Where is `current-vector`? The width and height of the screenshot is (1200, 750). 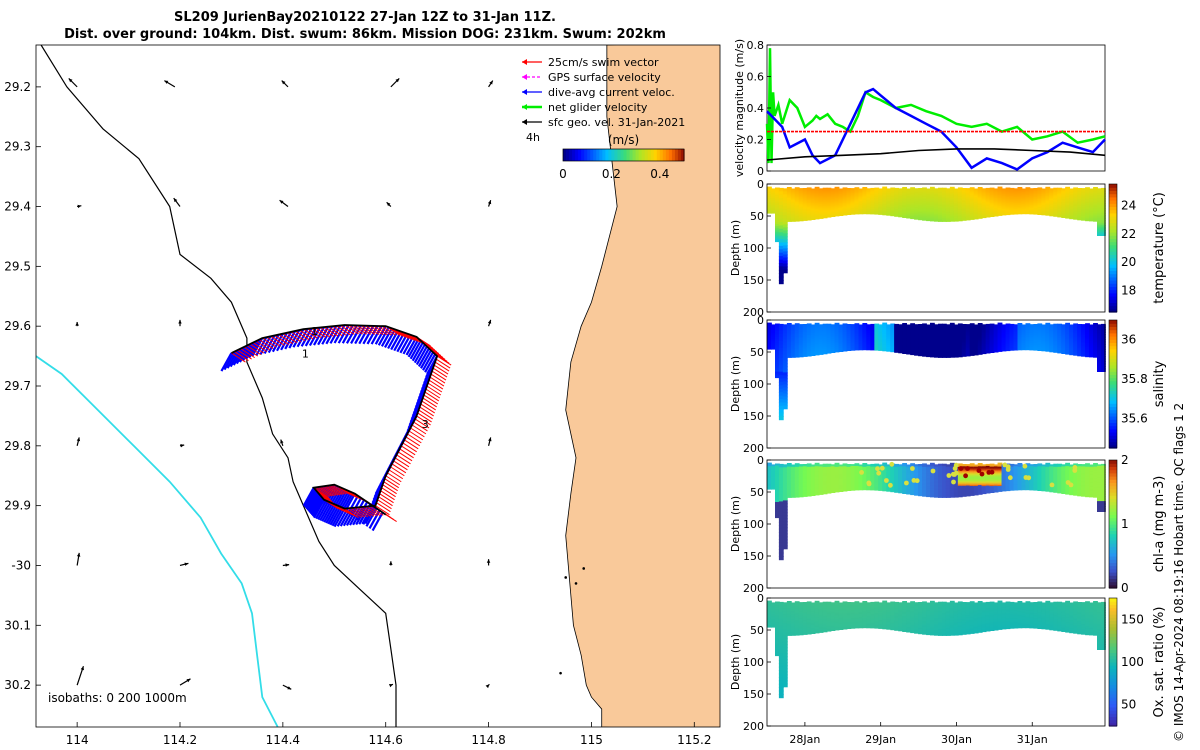
current-vector is located at coordinates (377, 521).